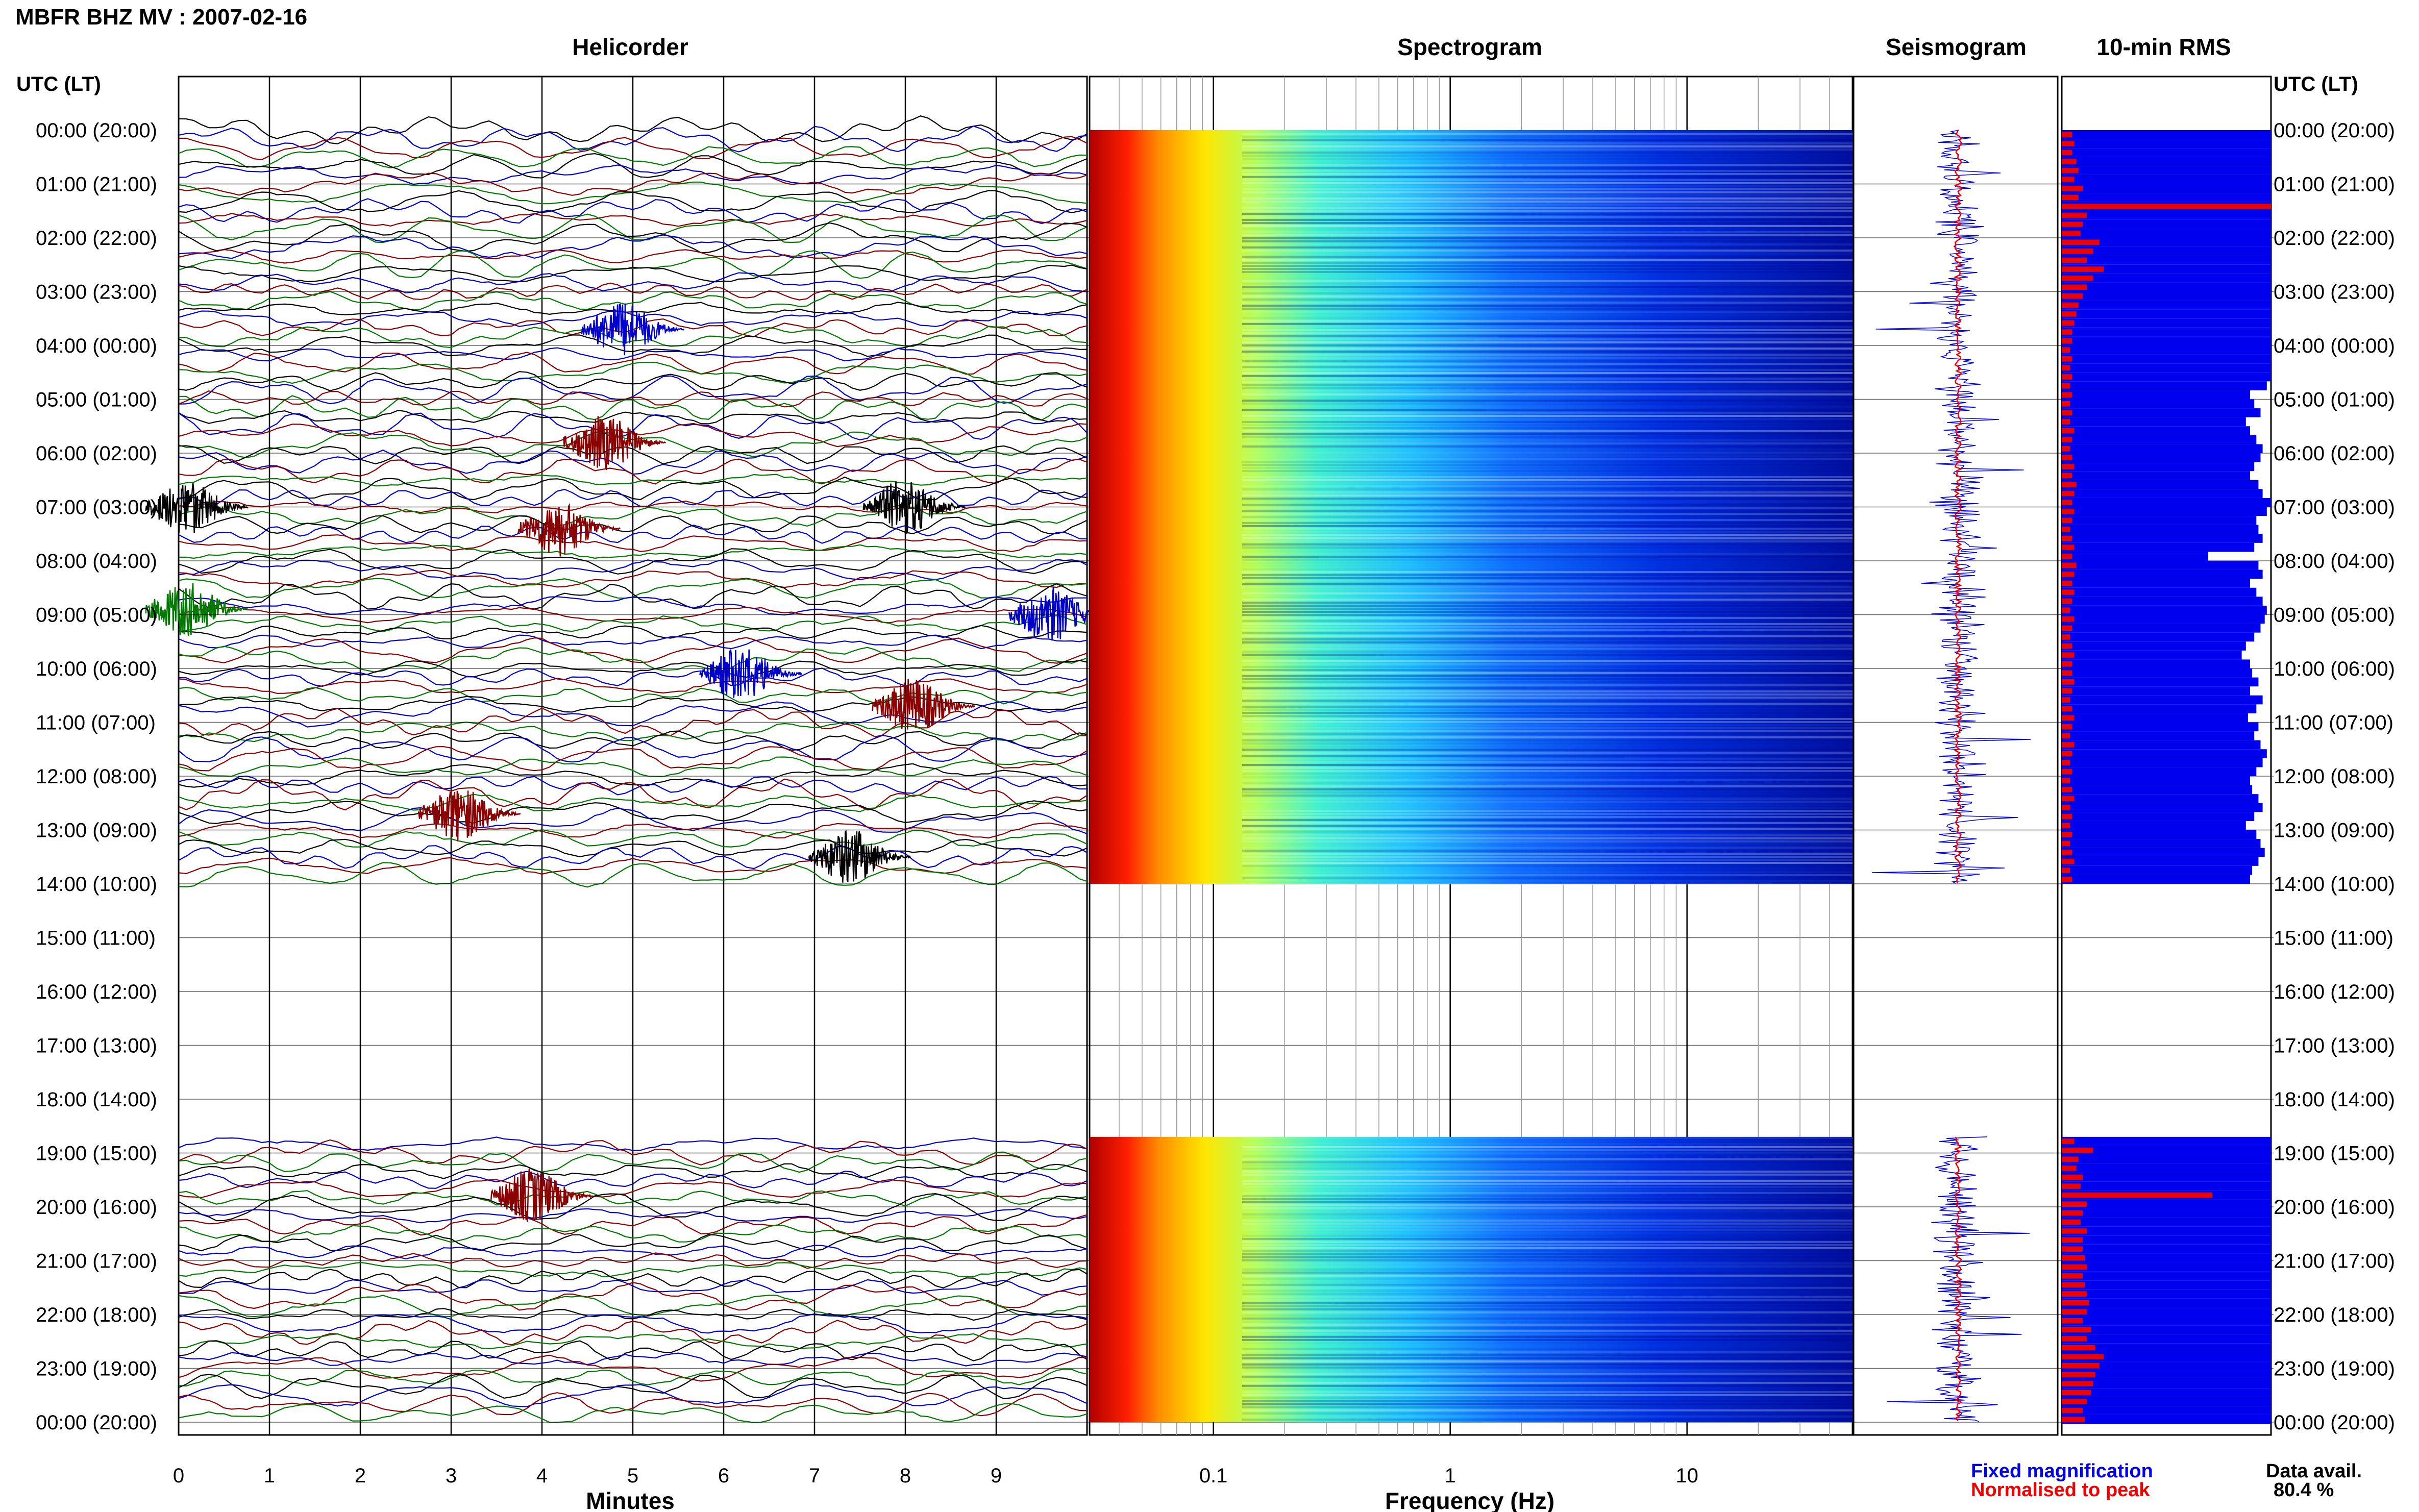 The height and width of the screenshot is (1512, 2419). Describe the element at coordinates (1469, 47) in the screenshot. I see `spectrogram-title: Spectrogram` at that location.